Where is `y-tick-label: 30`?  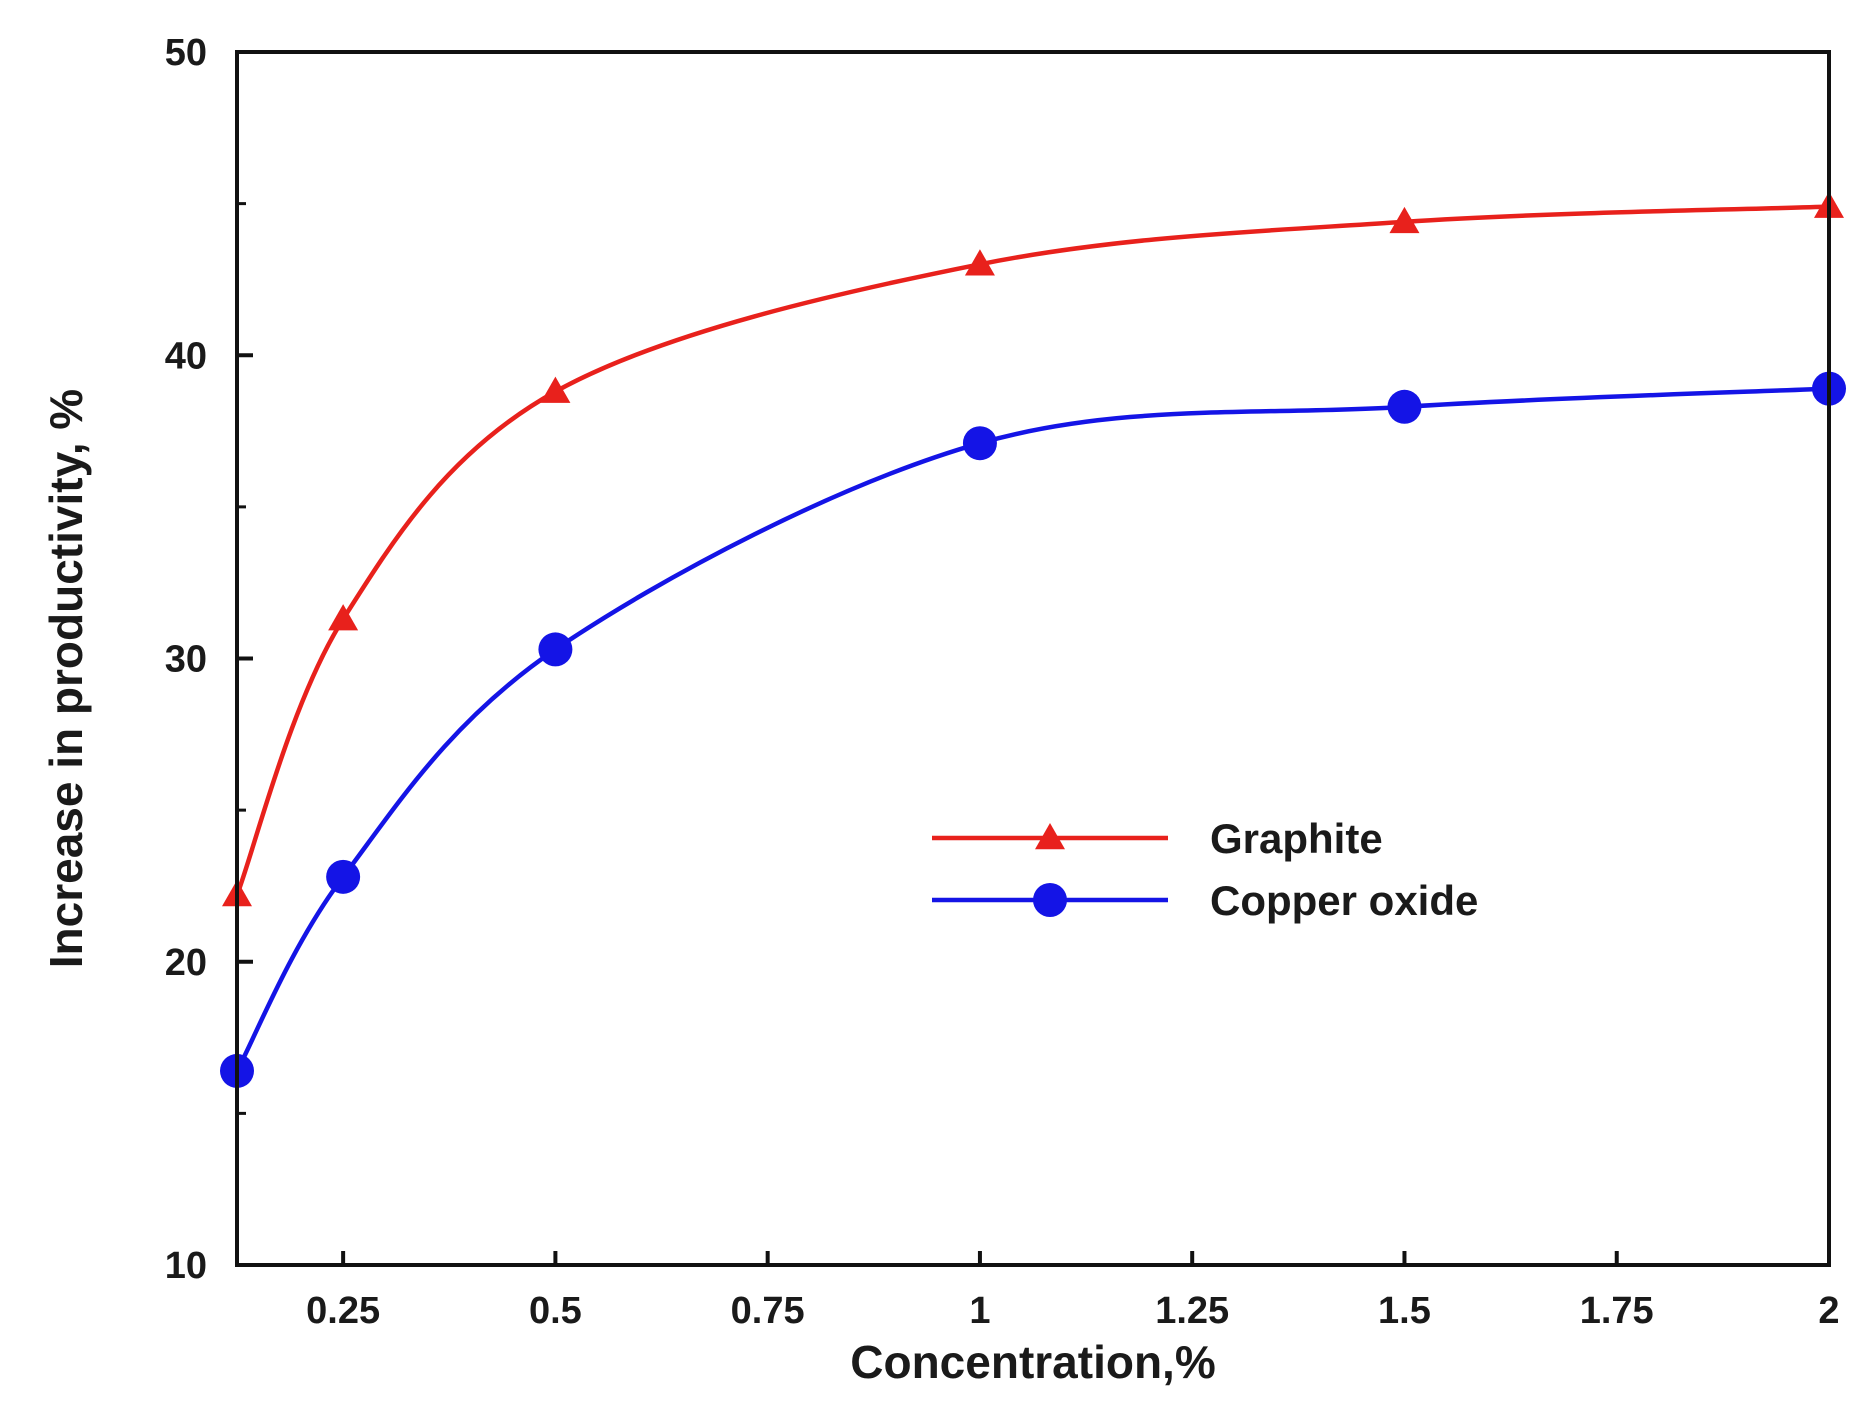 y-tick-label: 30 is located at coordinates (186, 660).